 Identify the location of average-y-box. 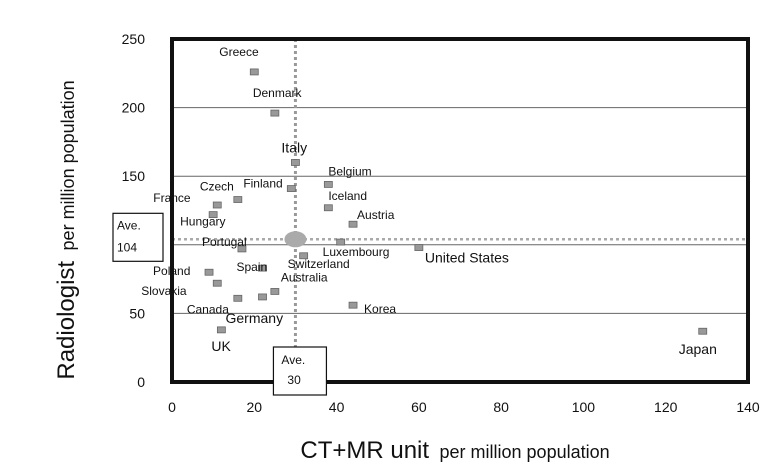
(138, 237).